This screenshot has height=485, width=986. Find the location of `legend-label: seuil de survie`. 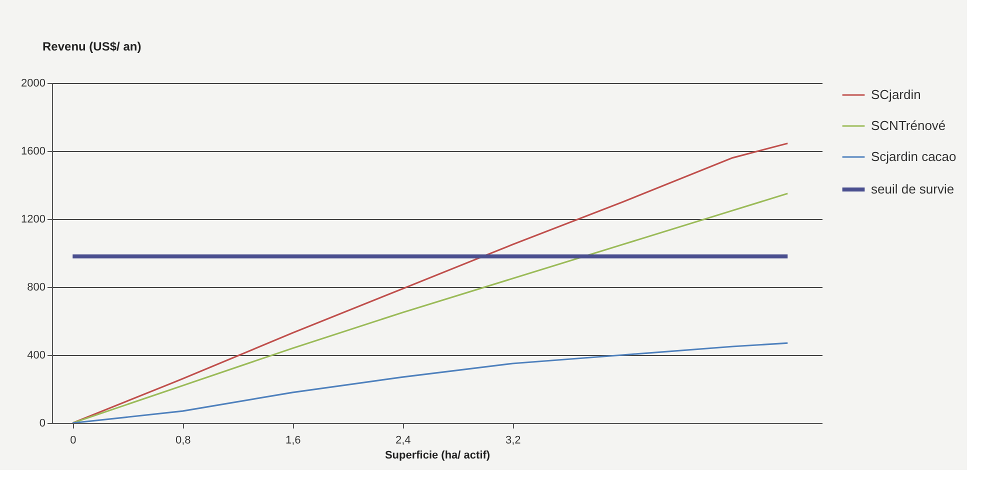

legend-label: seuil de survie is located at coordinates (912, 189).